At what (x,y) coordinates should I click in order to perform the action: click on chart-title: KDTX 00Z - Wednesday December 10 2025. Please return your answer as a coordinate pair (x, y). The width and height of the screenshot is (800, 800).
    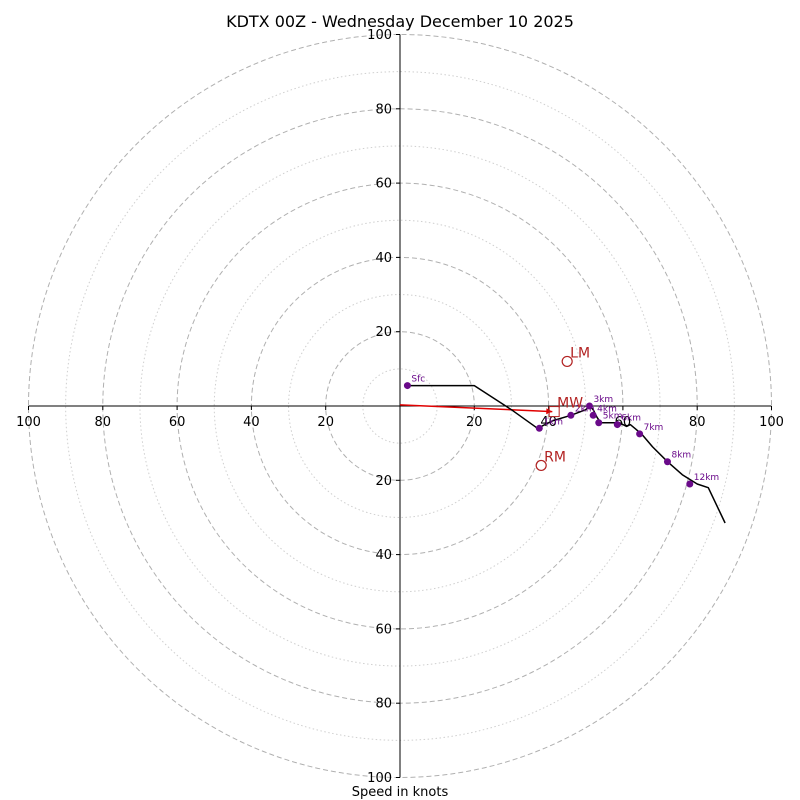
    Looking at the image, I should click on (400, 21).